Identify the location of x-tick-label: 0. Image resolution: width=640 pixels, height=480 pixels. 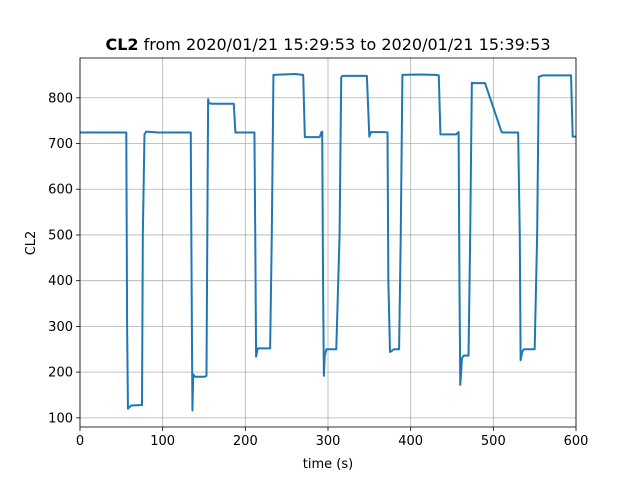
(80, 441).